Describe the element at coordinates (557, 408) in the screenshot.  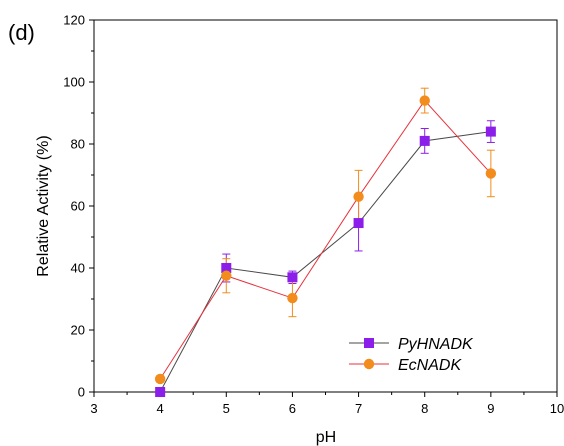
I see `x-tick-label: 10` at that location.